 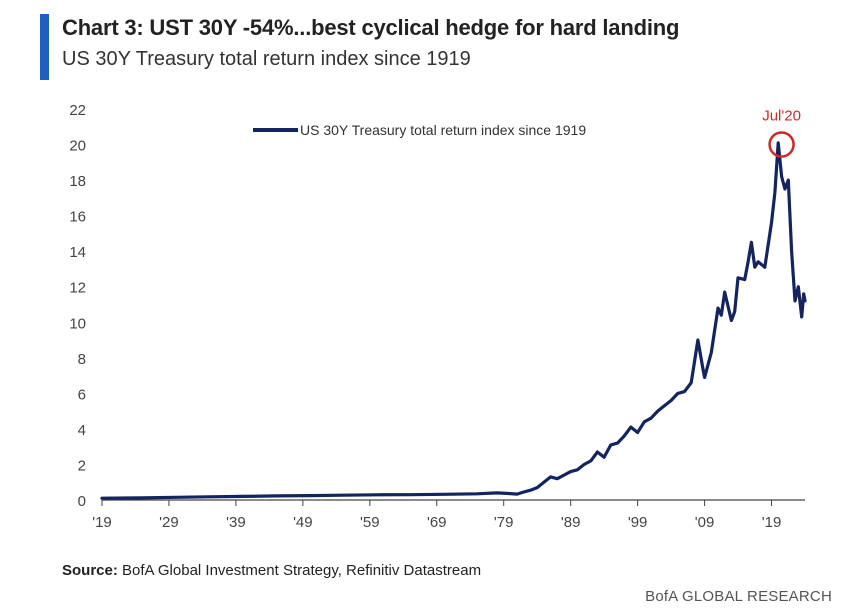 What do you see at coordinates (738, 596) in the screenshot?
I see `brand-label: BofA GLOBAL RESEARCH` at bounding box center [738, 596].